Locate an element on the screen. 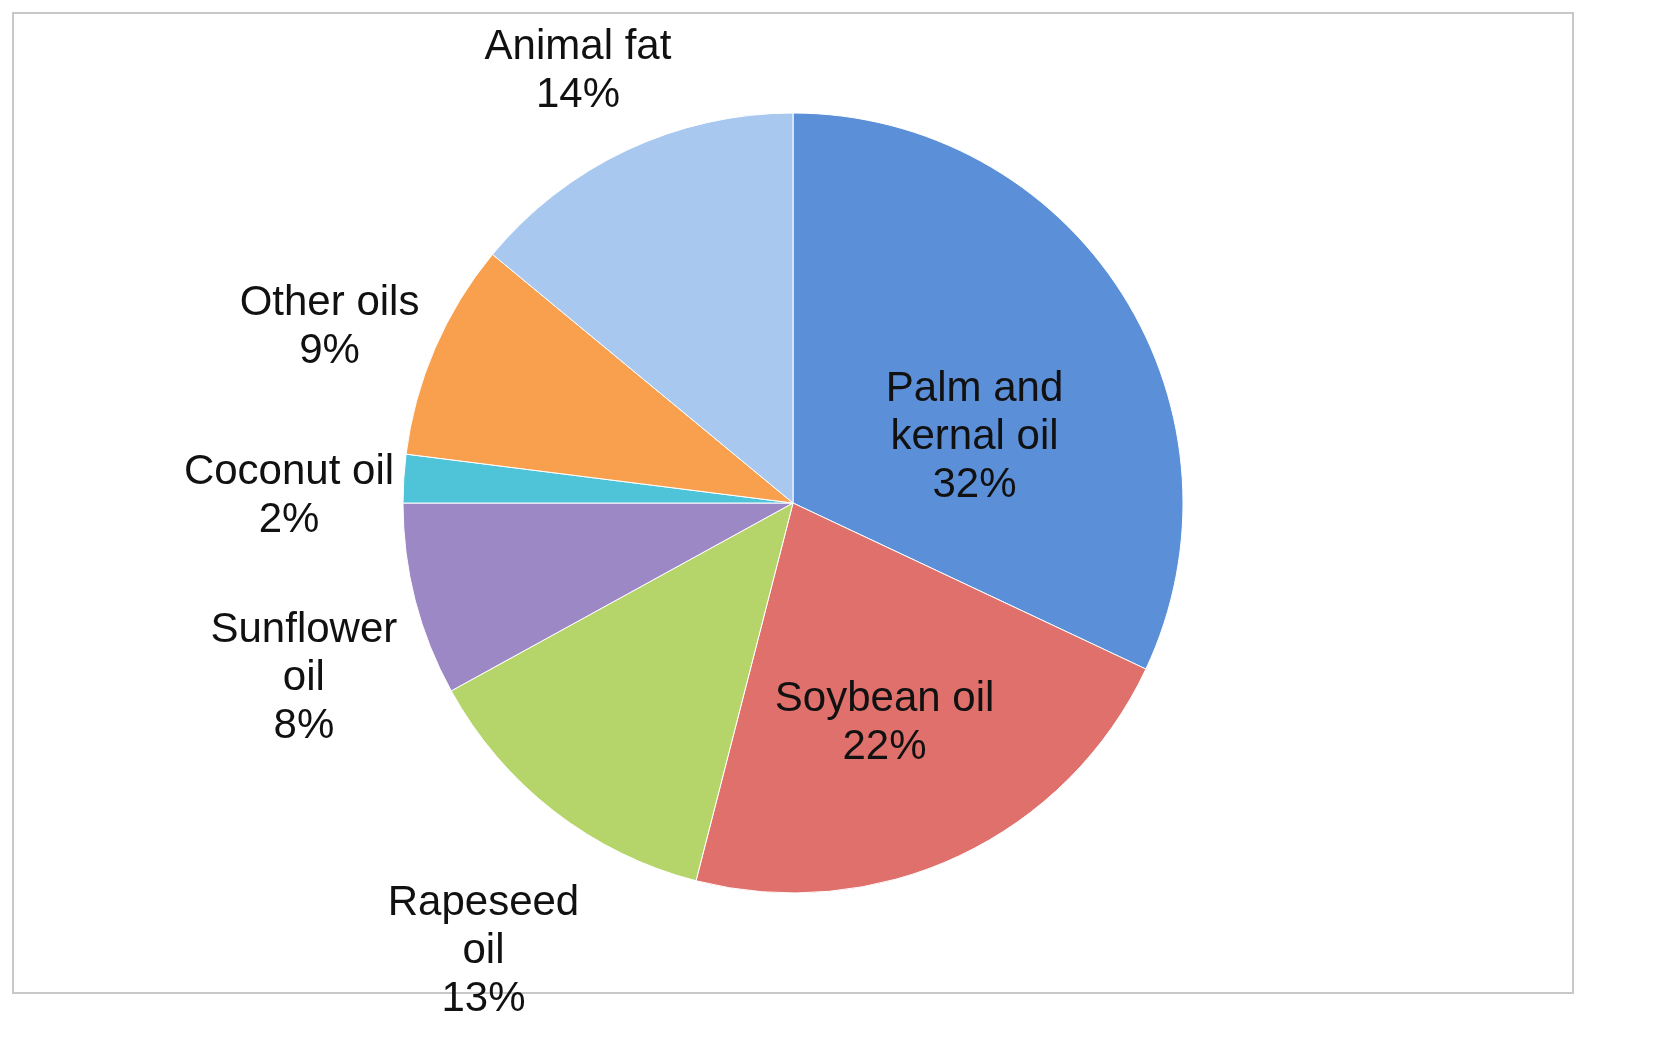  data-label: 2% is located at coordinates (289, 518).